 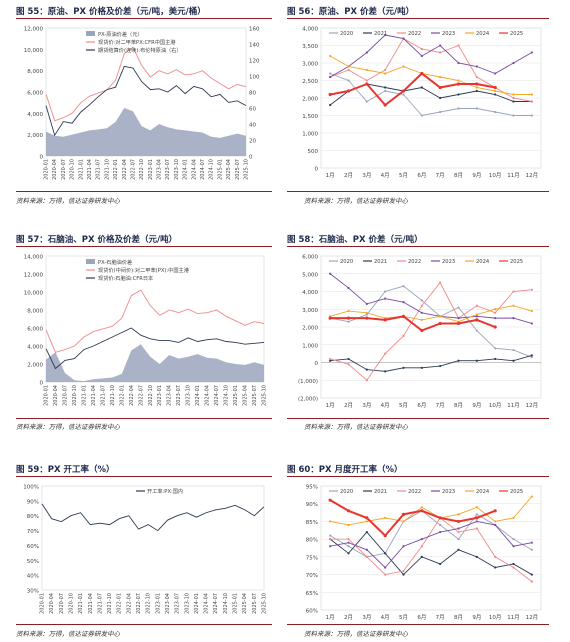 What do you see at coordinates (144, 624) in the screenshot?
I see `source-divider` at bounding box center [144, 624].